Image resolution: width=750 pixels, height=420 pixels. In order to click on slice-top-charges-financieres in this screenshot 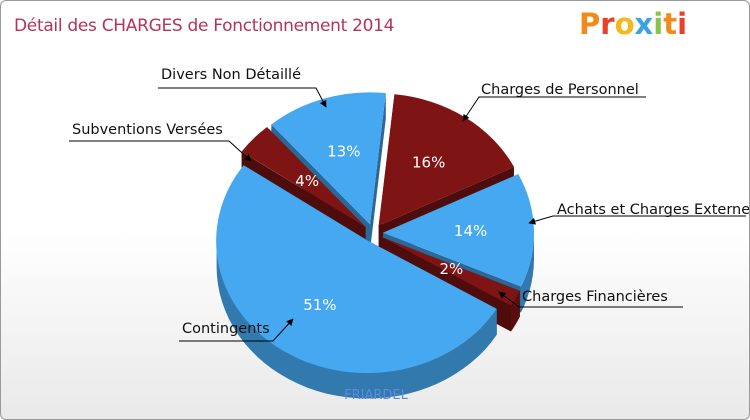, I will do `click(450, 271)`.